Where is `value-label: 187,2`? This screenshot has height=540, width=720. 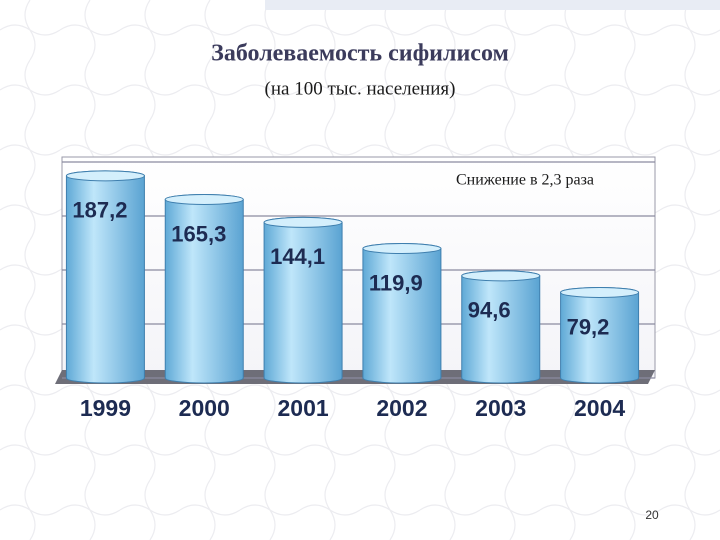
value-label: 187,2 is located at coordinates (99, 210).